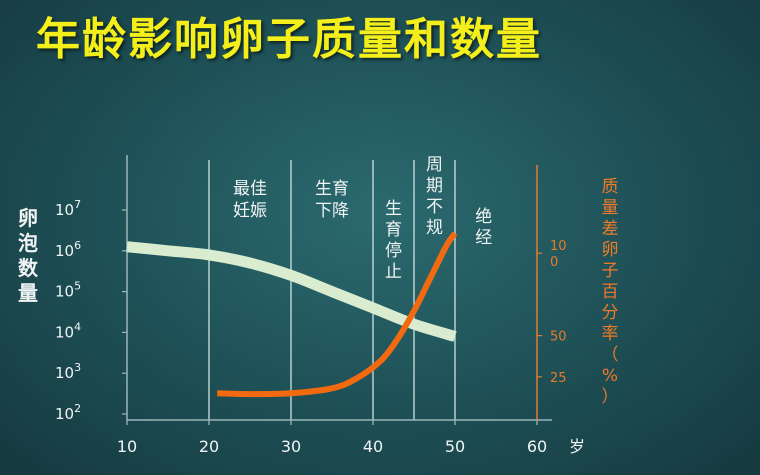 This screenshot has height=475, width=760. What do you see at coordinates (332, 200) in the screenshot?
I see `phase-label: 生育下降` at bounding box center [332, 200].